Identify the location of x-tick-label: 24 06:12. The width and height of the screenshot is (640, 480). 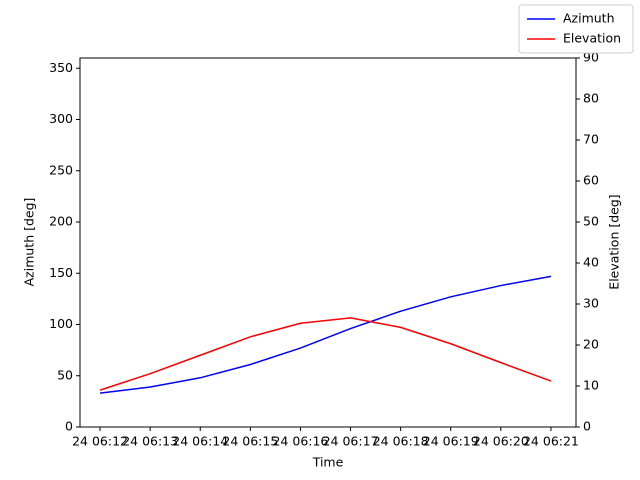
(100, 441).